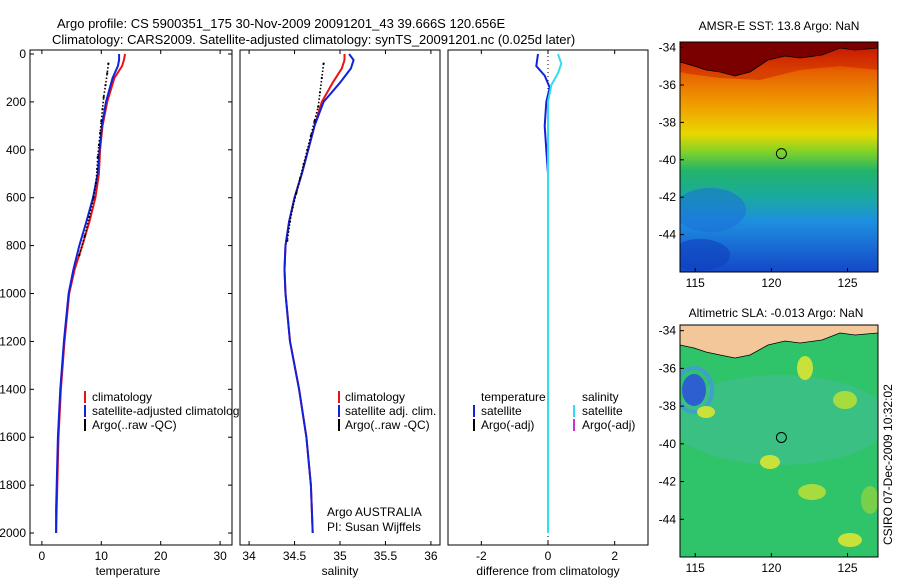  I want to click on x-tick-label: 36, so click(431, 556).